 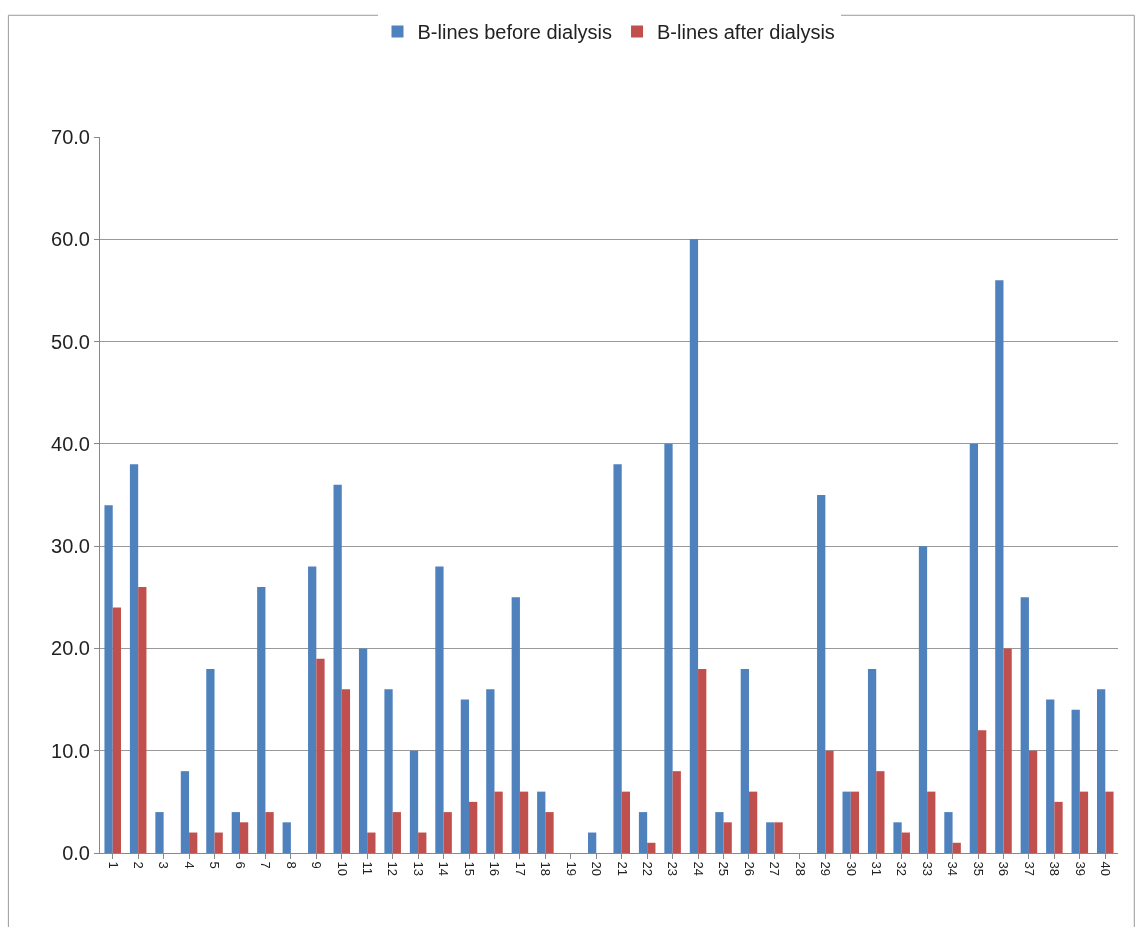 What do you see at coordinates (1029, 869) in the screenshot?
I see `x-tick-label: 37` at bounding box center [1029, 869].